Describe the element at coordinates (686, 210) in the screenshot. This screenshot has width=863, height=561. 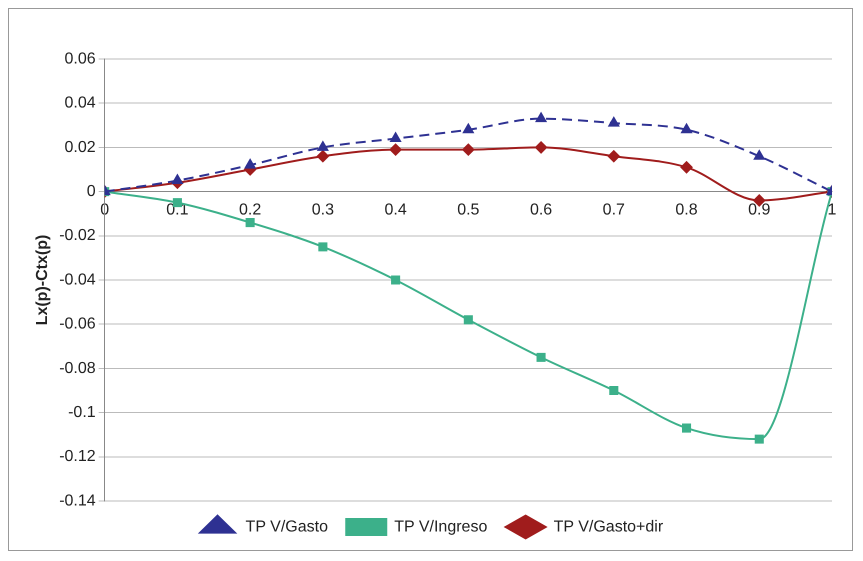
I see `x-tick-label: 0.8` at that location.